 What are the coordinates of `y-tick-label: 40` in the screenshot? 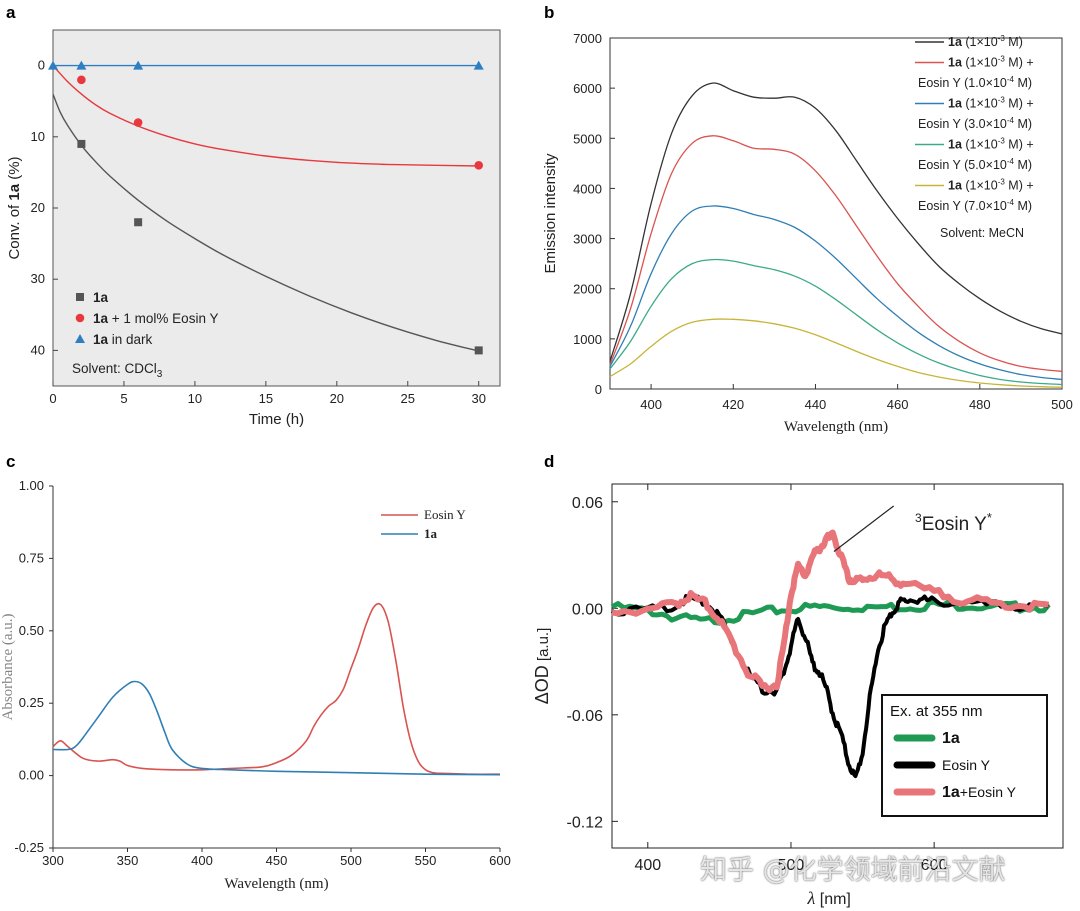 It's located at (38, 349).